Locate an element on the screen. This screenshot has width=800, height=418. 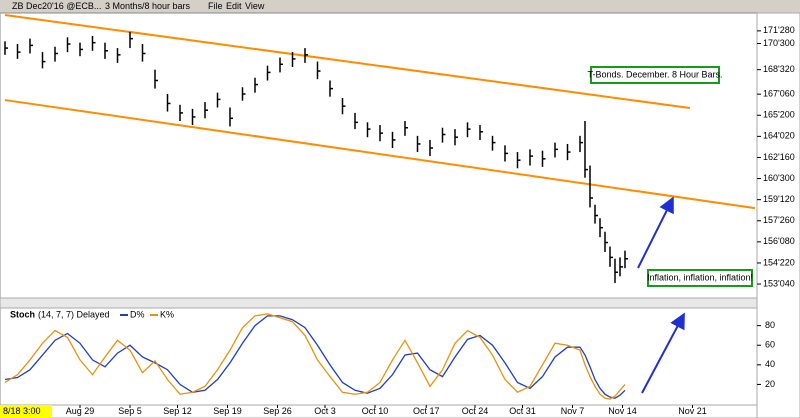
x-tick-label: Aug 29 is located at coordinates (80, 411).